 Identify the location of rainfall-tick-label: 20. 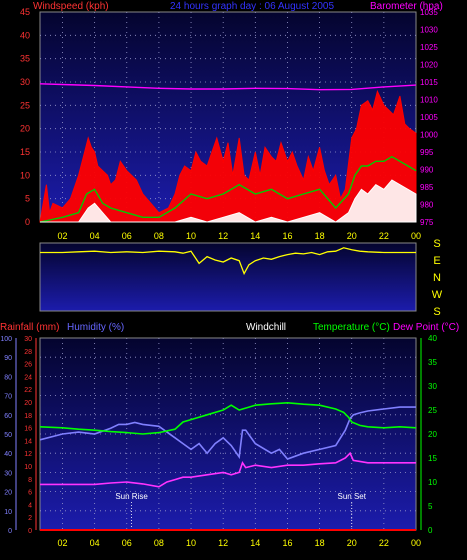
(28, 403).